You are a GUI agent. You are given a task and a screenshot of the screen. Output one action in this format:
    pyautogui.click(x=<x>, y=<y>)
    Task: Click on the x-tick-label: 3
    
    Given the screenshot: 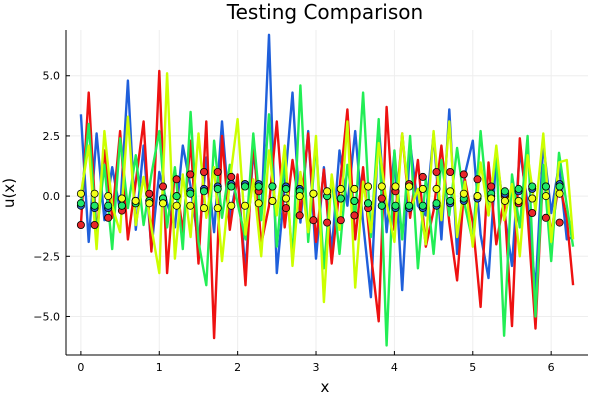 What is the action you would take?
    pyautogui.click(x=316, y=367)
    